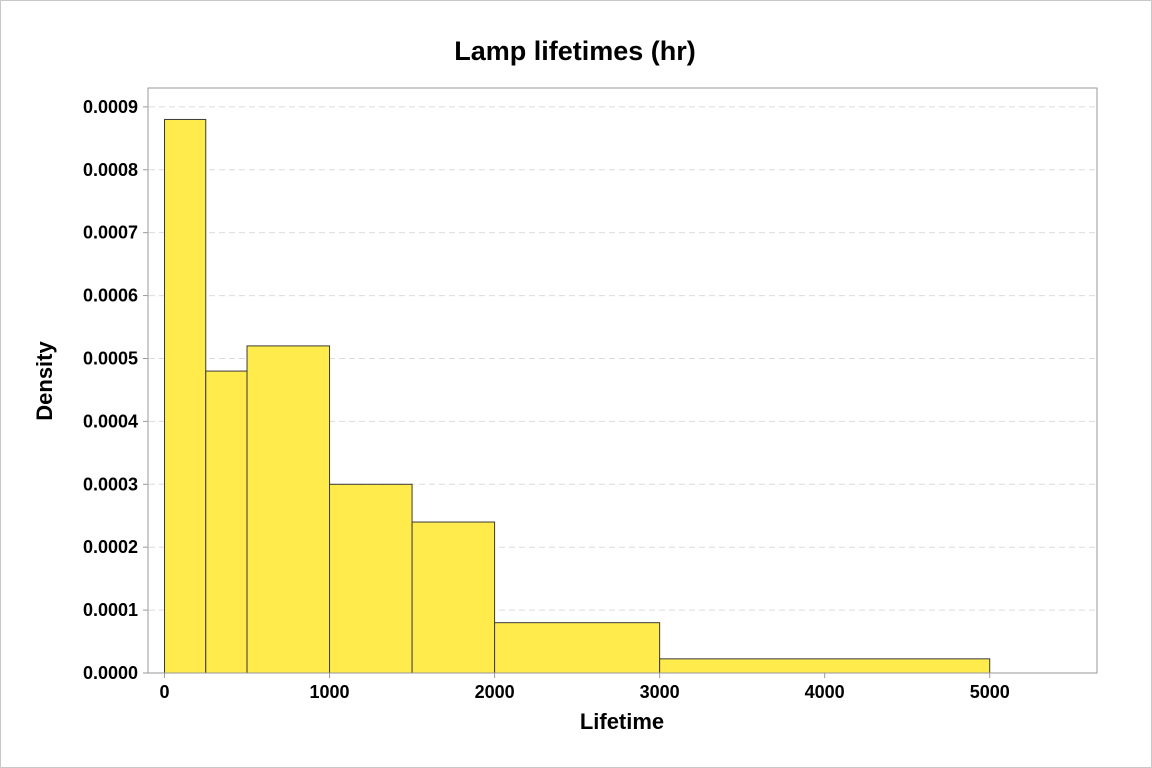 The image size is (1152, 768). What do you see at coordinates (110, 673) in the screenshot?
I see `y-tick-label: 0.0000` at bounding box center [110, 673].